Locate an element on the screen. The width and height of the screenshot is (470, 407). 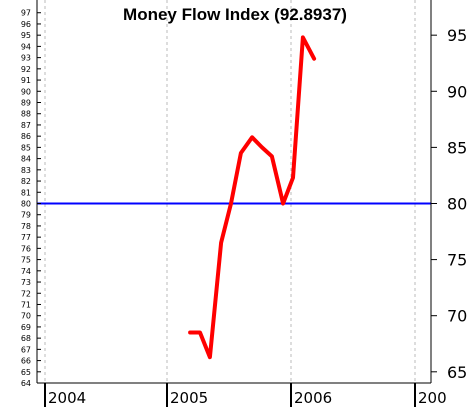
y-left-tick-label: 93 is located at coordinates (26, 58).